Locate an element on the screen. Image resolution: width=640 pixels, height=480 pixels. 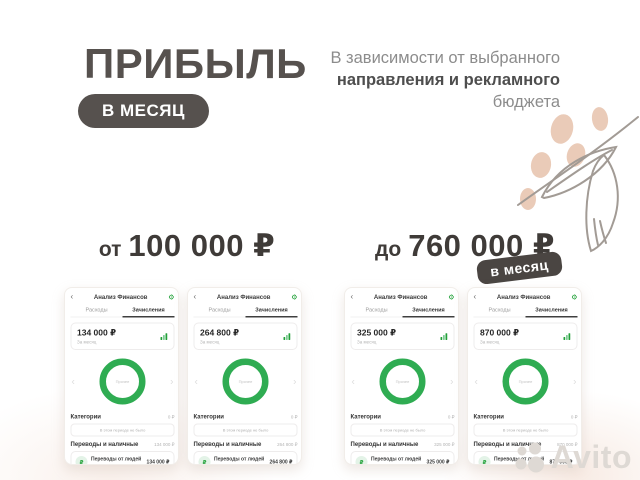
transfer-row: ₽ Переводы от людей операции 134 000 ₽ is located at coordinates (122, 458).